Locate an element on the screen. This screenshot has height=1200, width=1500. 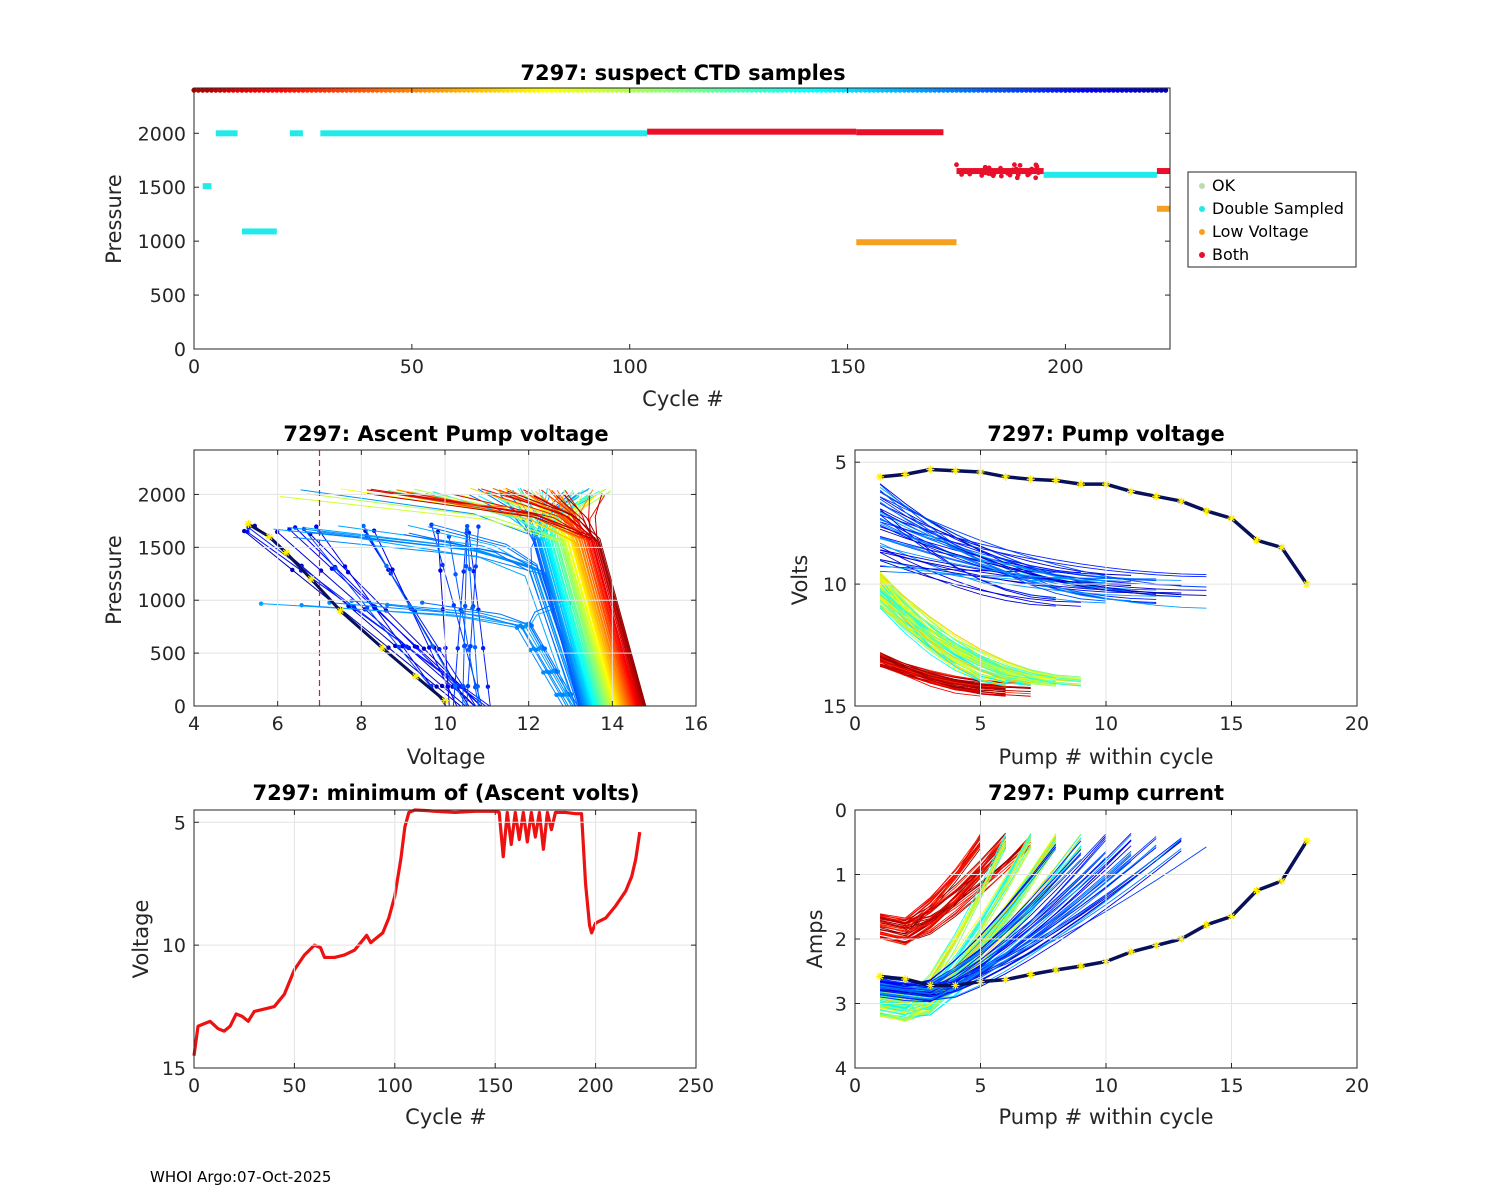
legend-both-label: Both is located at coordinates (1230, 254).